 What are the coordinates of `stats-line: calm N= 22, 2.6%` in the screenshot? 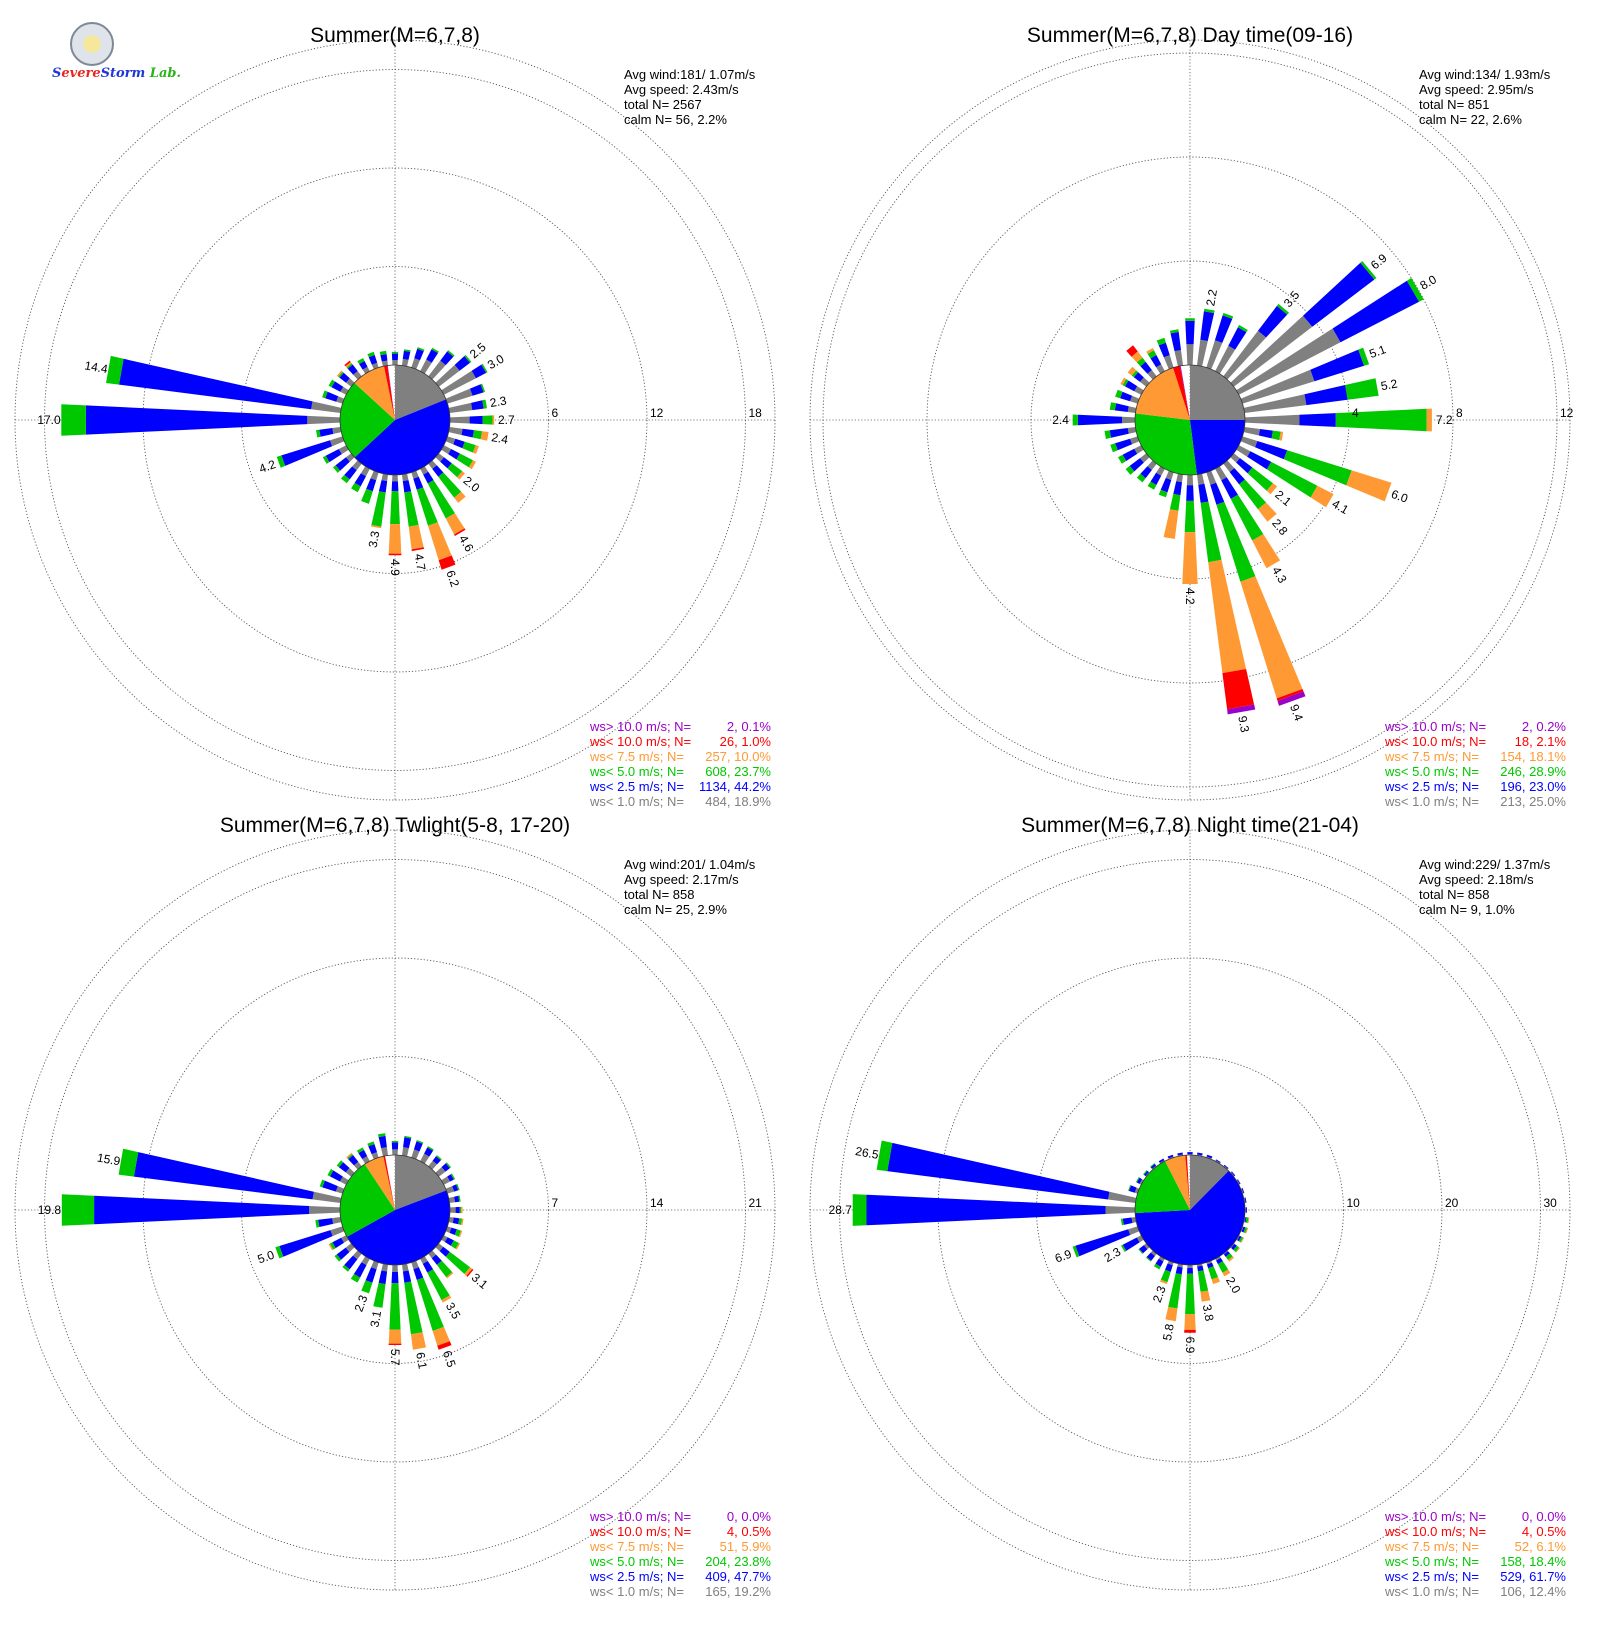 It's located at (1470, 119).